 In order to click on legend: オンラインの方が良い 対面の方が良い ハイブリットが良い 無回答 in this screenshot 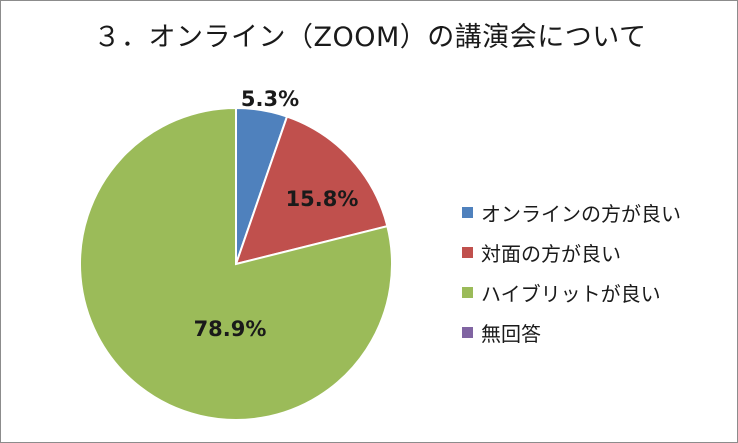, I will do `click(571, 272)`.